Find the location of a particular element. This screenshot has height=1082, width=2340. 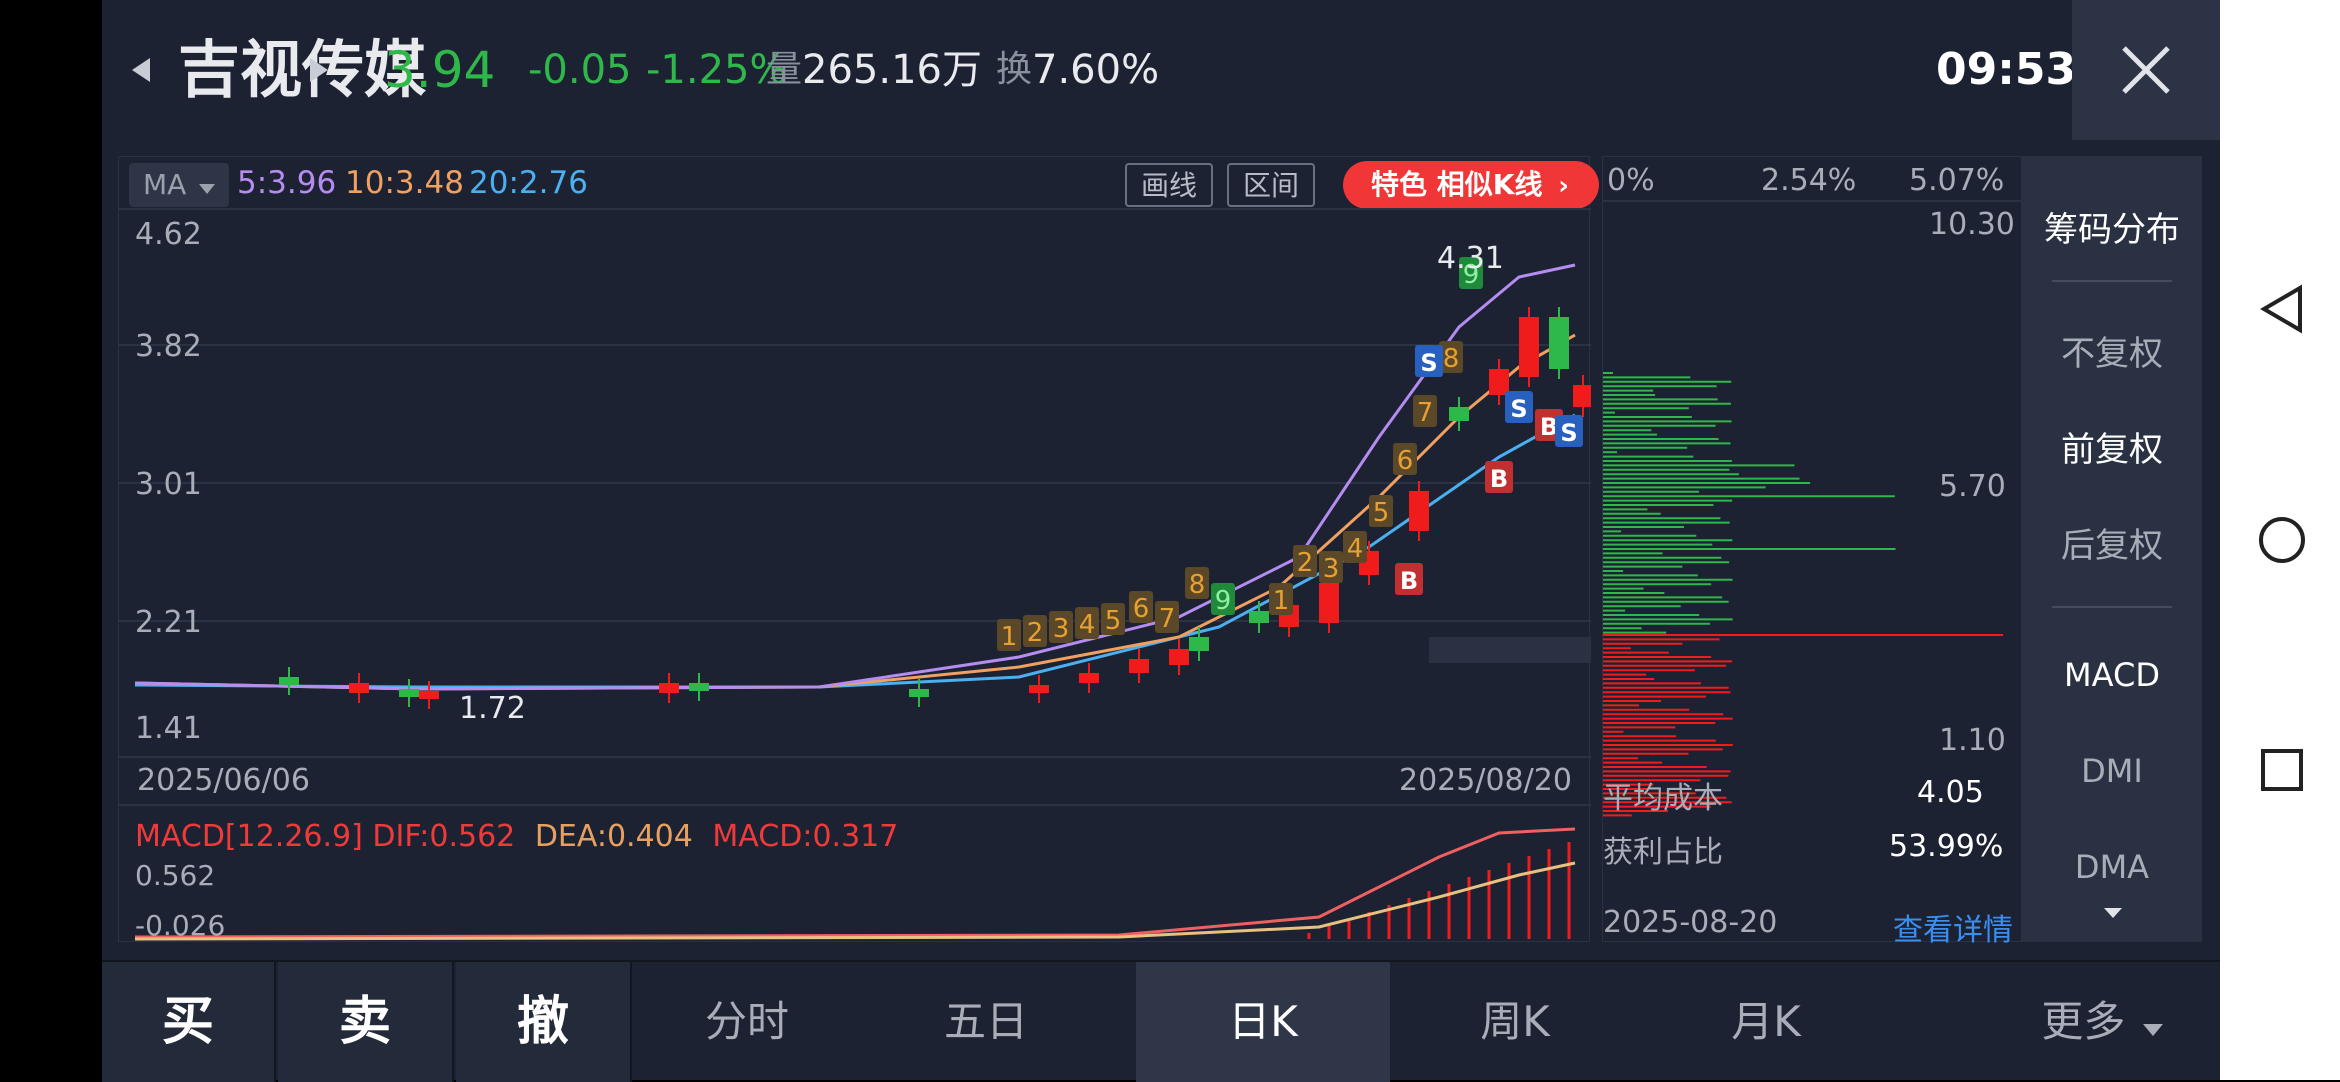

indicator-macd: MACD is located at coordinates (2112, 675).